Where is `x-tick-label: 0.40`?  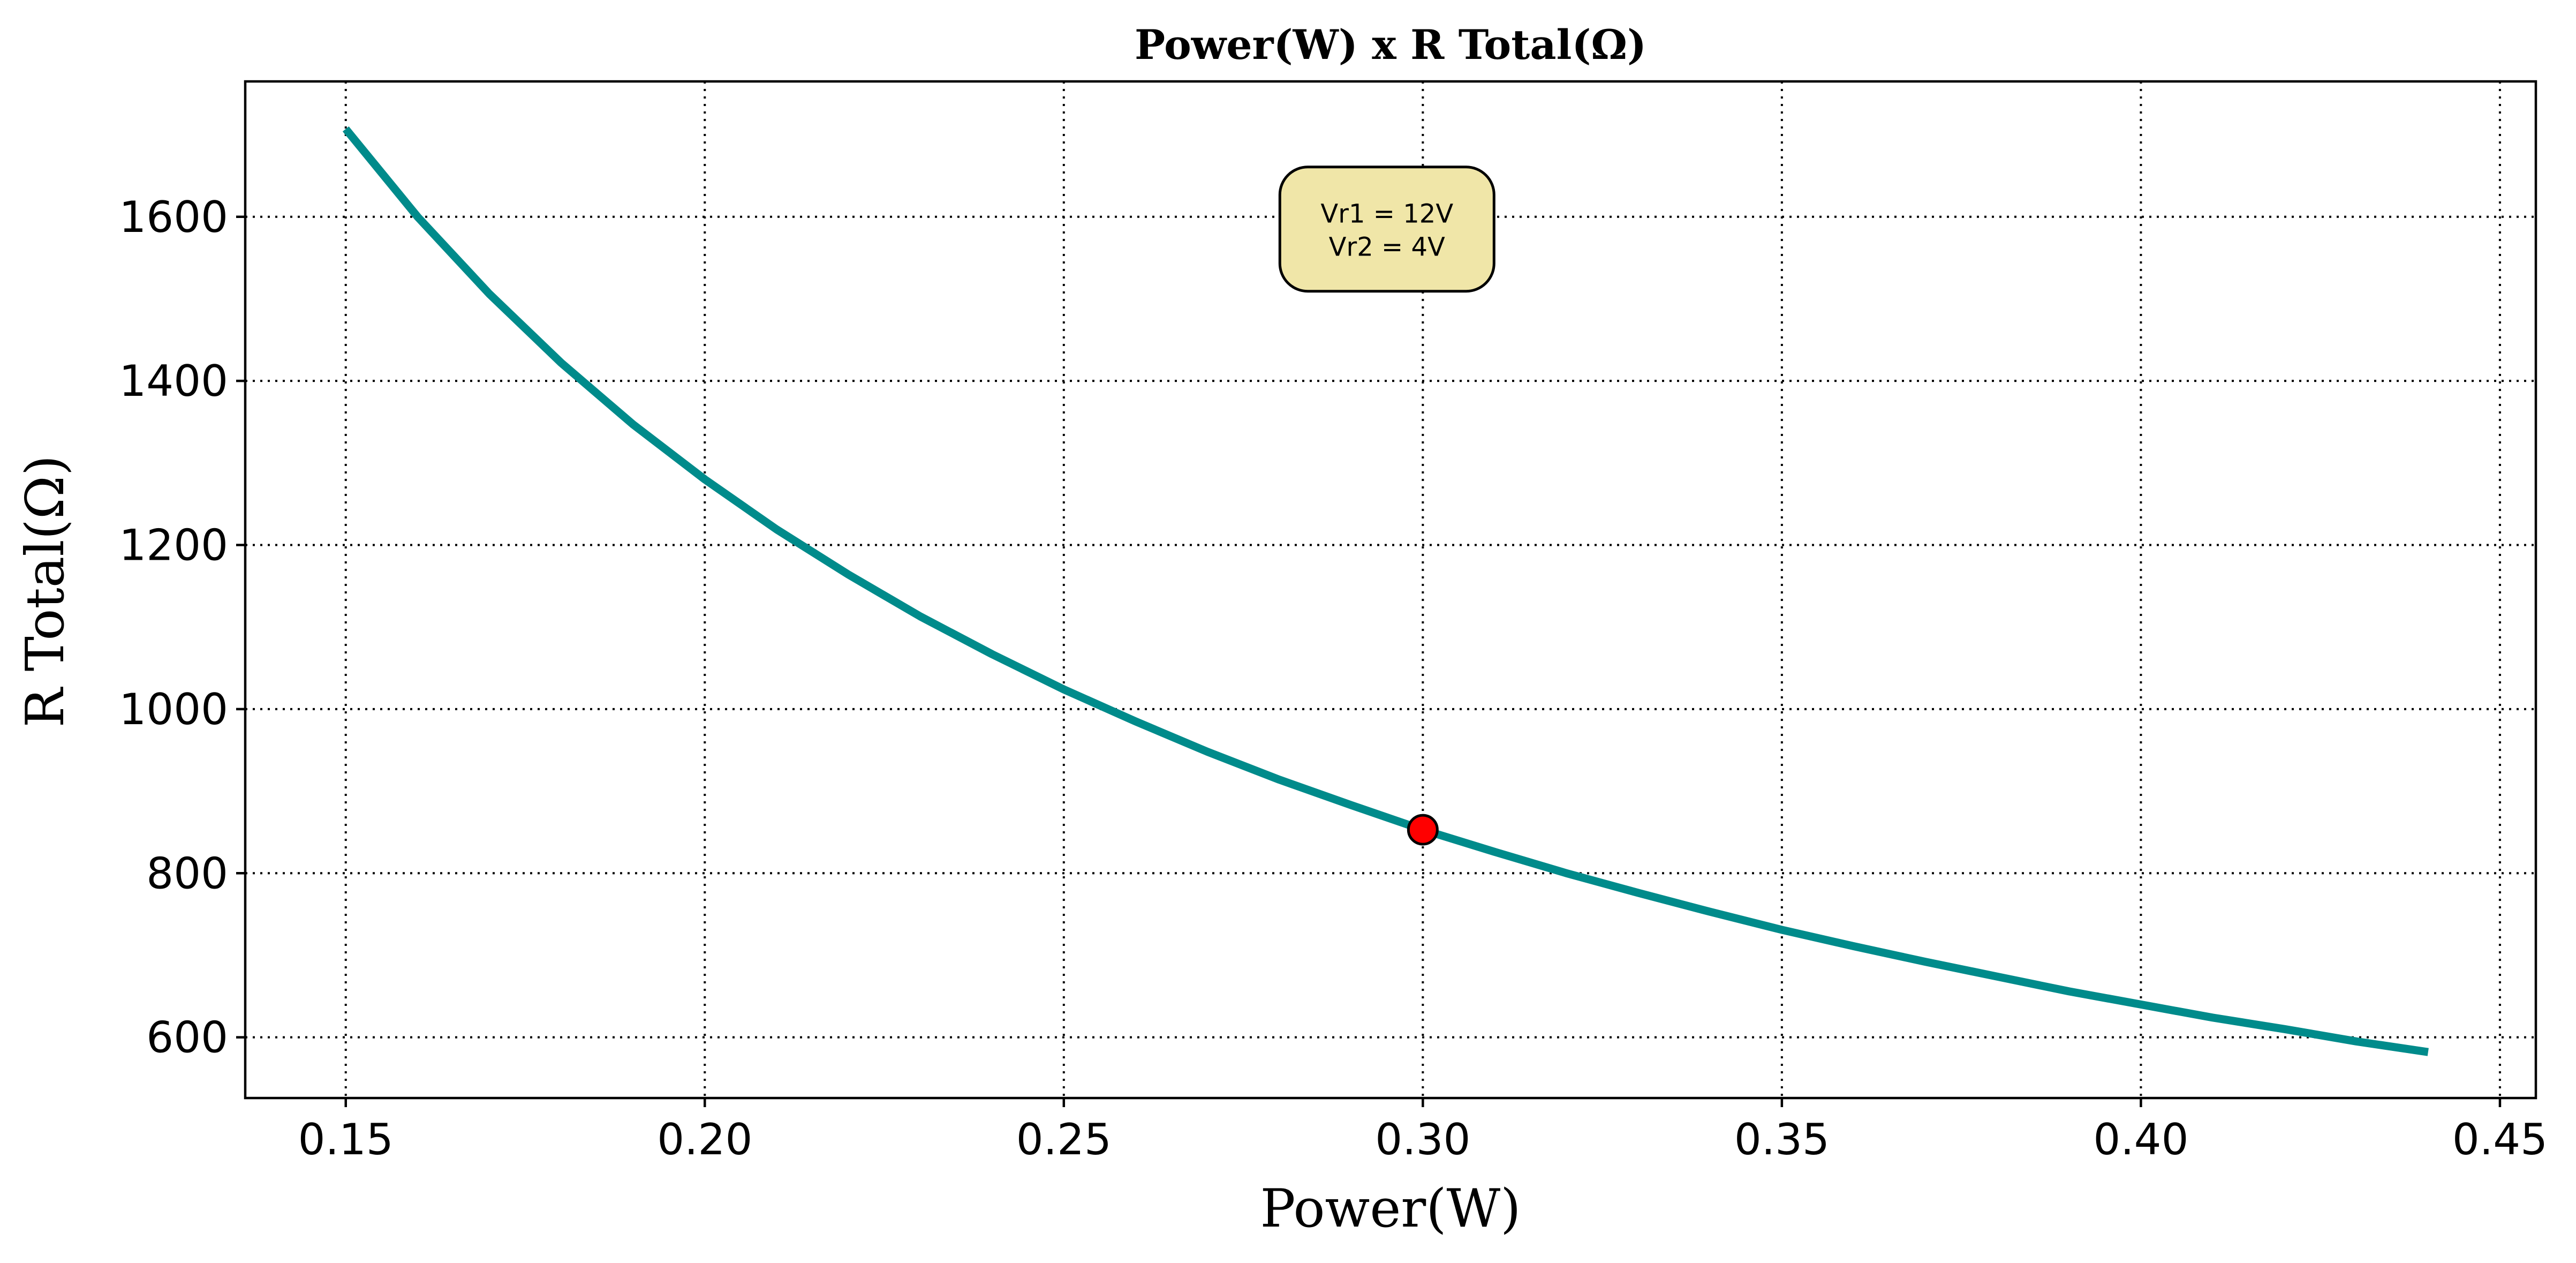
x-tick-label: 0.40 is located at coordinates (2140, 1139).